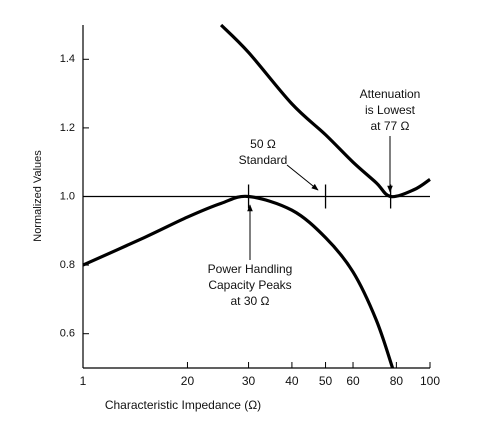  I want to click on y-tick-label: 0.6, so click(67, 334).